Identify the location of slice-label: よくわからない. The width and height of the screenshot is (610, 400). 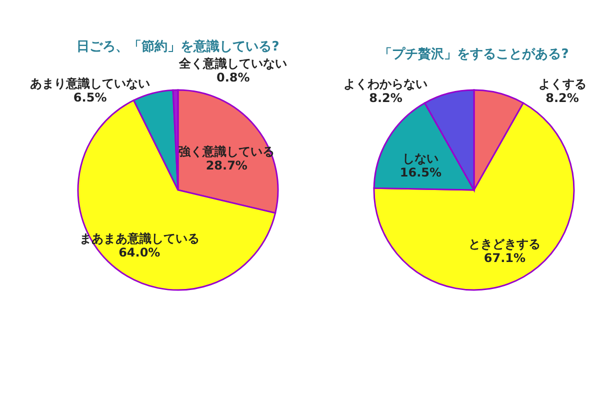
(386, 83).